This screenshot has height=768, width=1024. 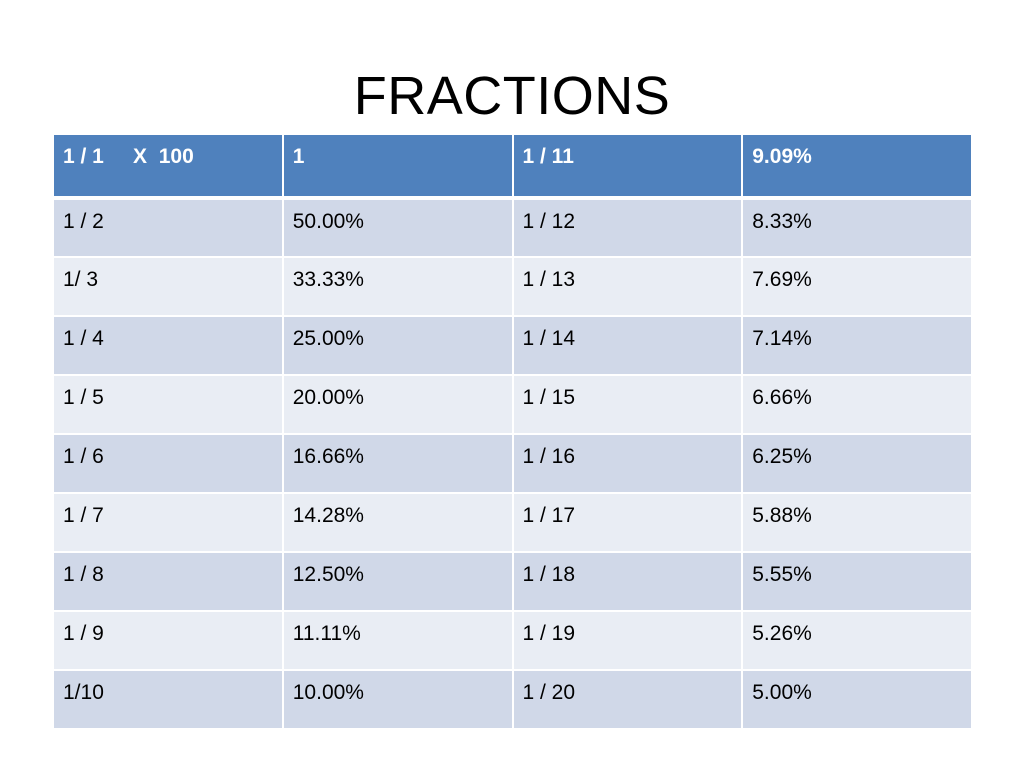 What do you see at coordinates (168, 345) in the screenshot?
I see `fraction-cell: 1 / 4` at bounding box center [168, 345].